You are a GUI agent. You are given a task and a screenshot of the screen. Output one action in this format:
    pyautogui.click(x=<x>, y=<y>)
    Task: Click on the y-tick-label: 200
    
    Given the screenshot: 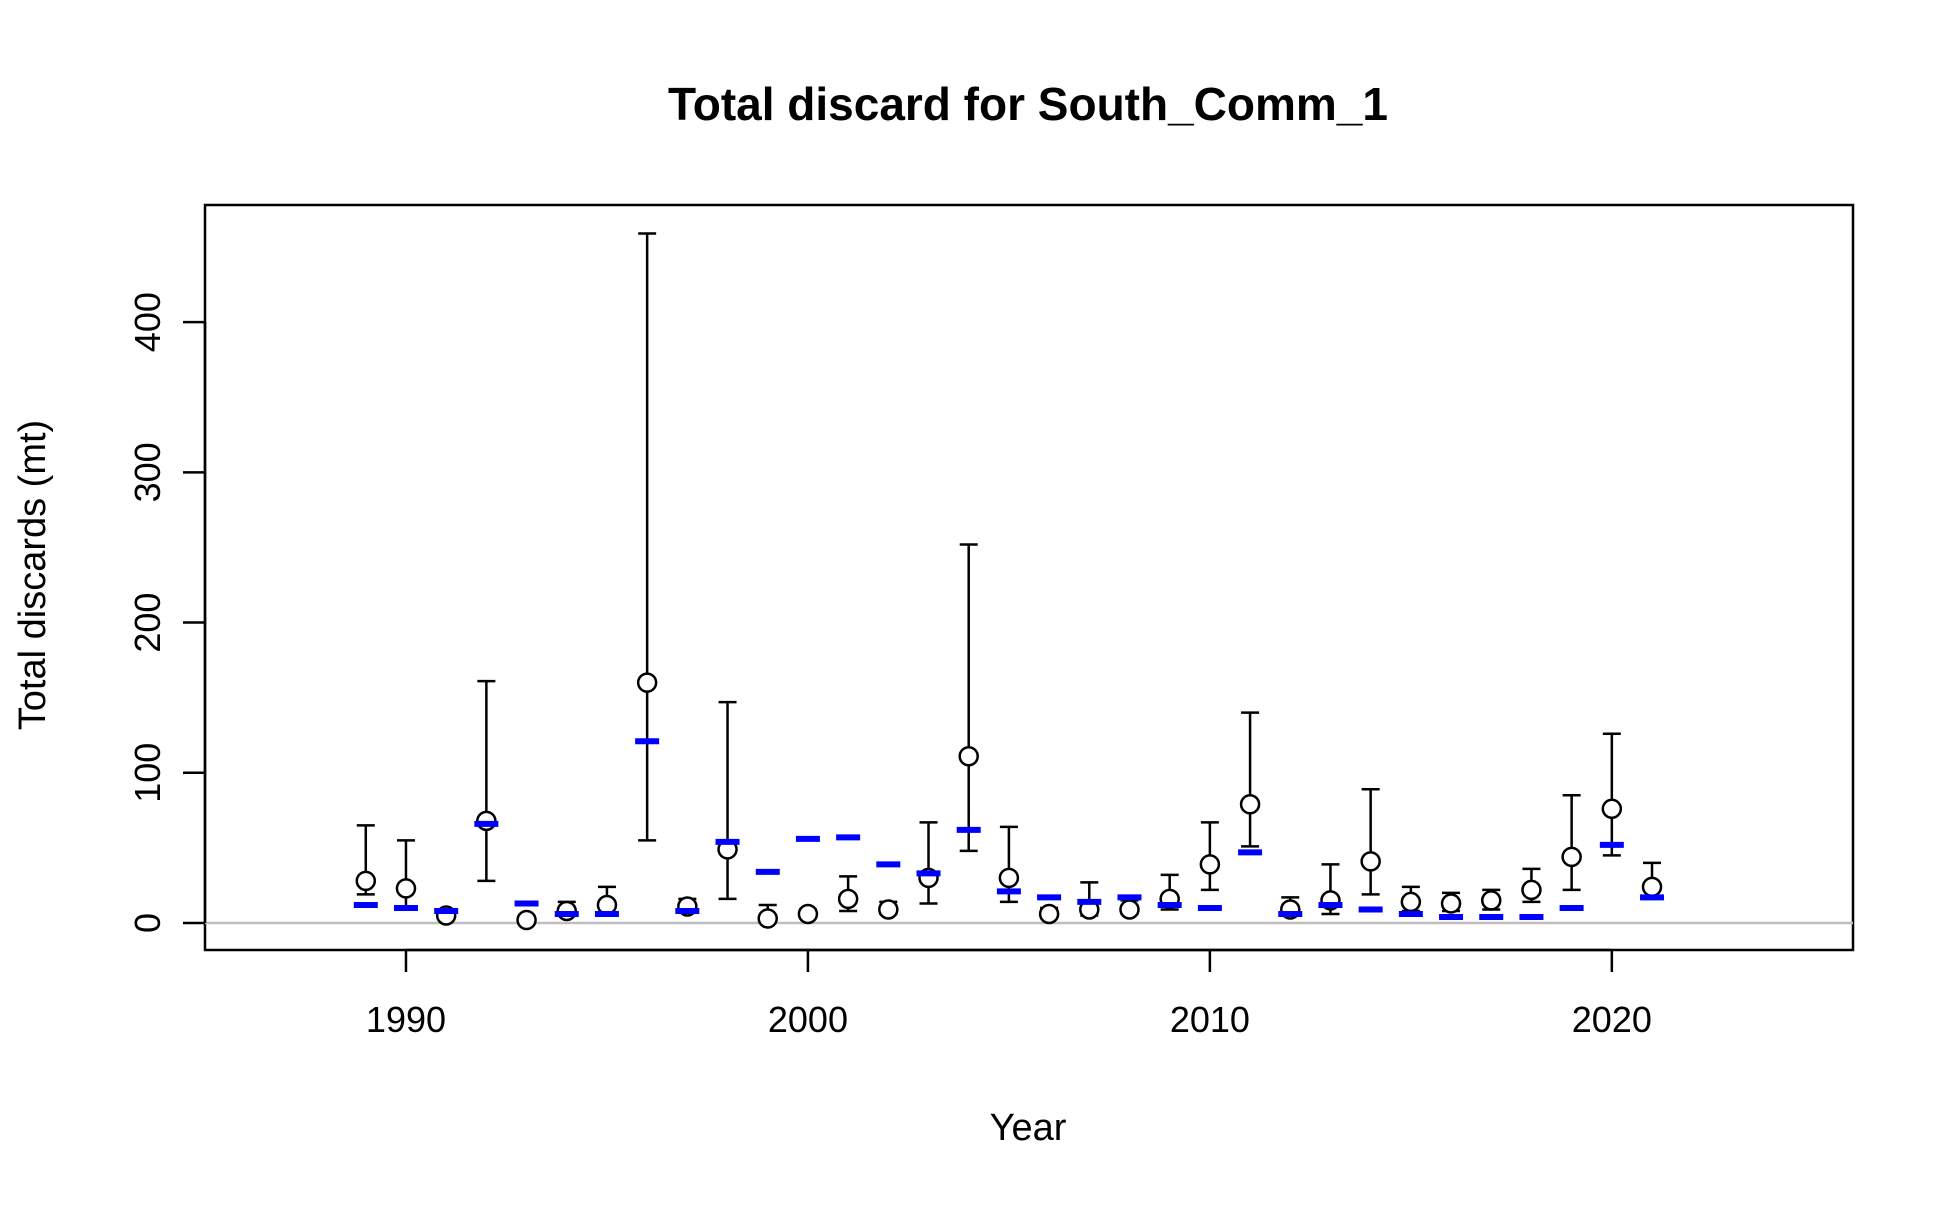 What is the action you would take?
    pyautogui.click(x=147, y=623)
    